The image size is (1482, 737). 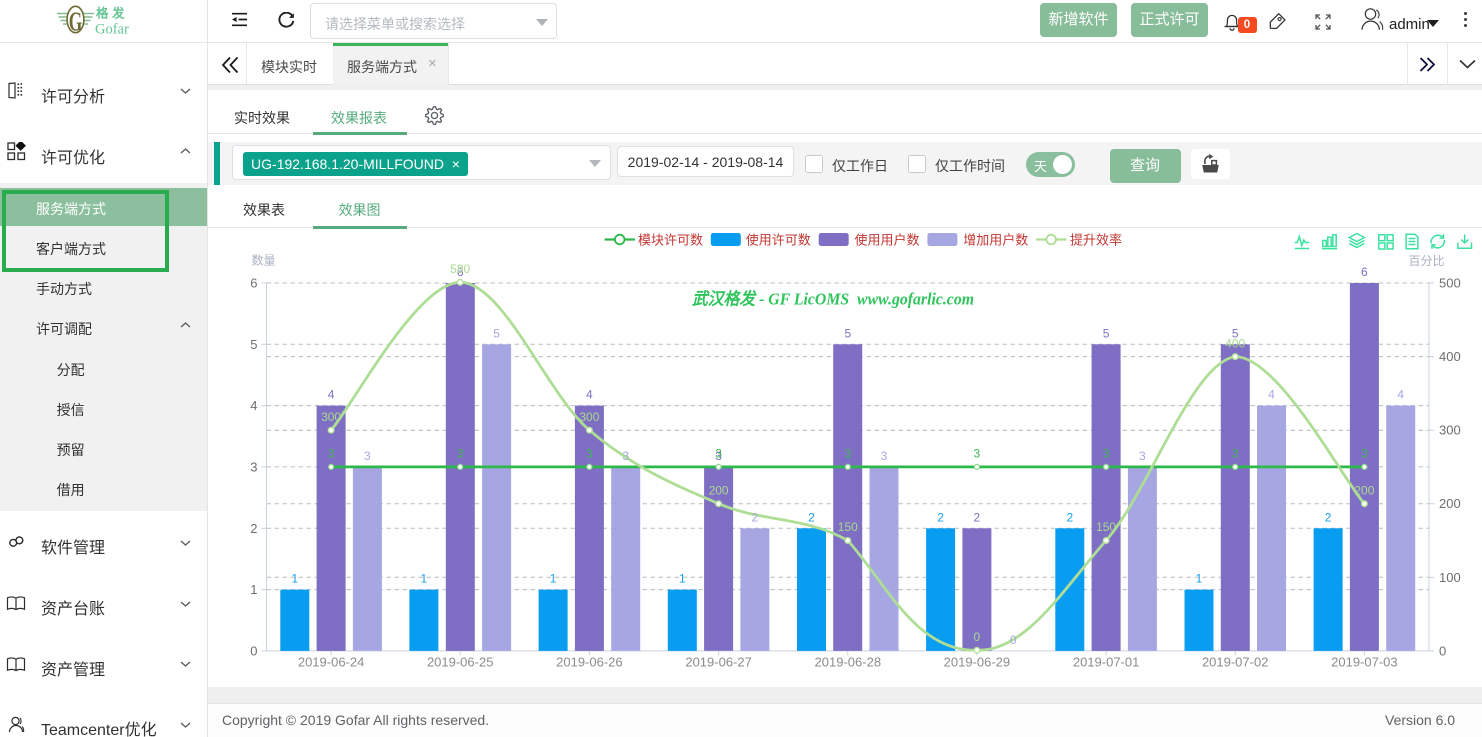 I want to click on svg-text: 2019-06-28, so click(x=848, y=662).